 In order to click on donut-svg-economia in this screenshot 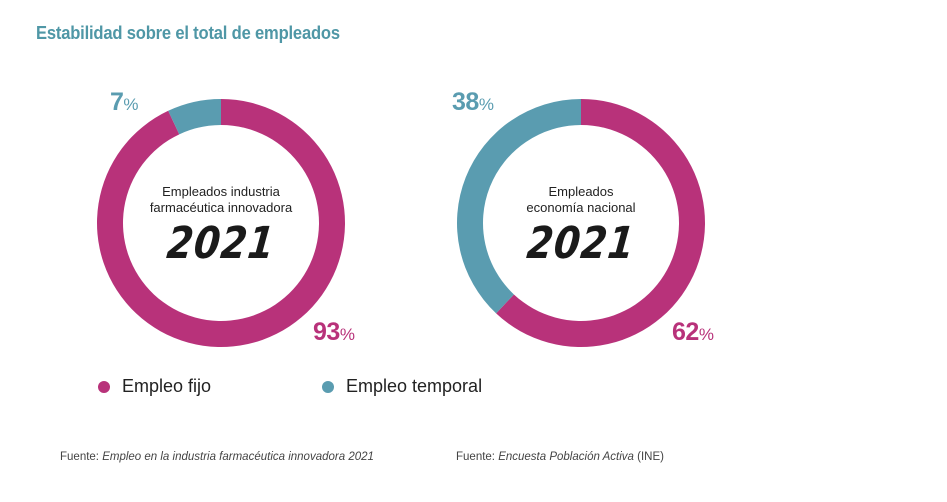, I will do `click(581, 223)`.